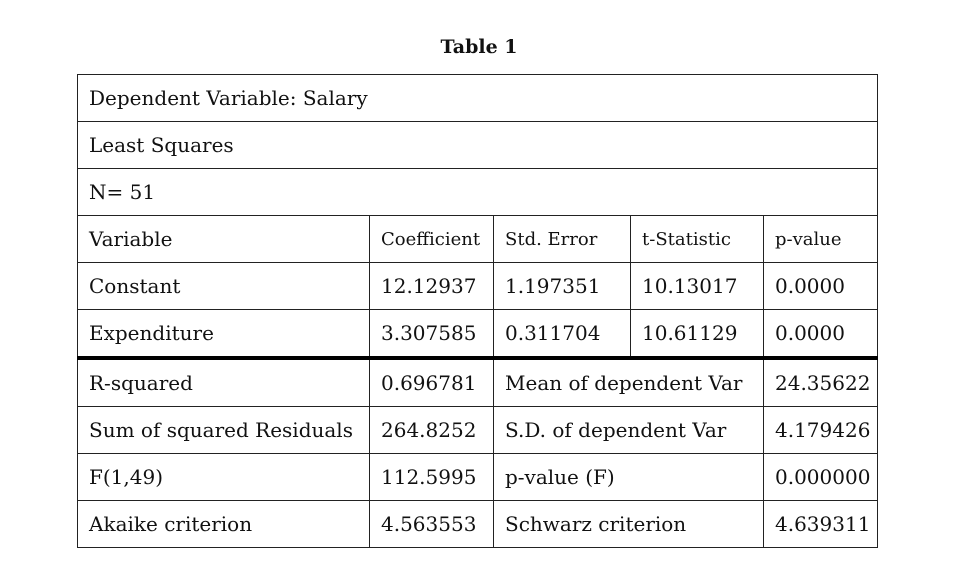 The width and height of the screenshot is (958, 571). What do you see at coordinates (223, 239) in the screenshot?
I see `column-header-variable: Variable` at bounding box center [223, 239].